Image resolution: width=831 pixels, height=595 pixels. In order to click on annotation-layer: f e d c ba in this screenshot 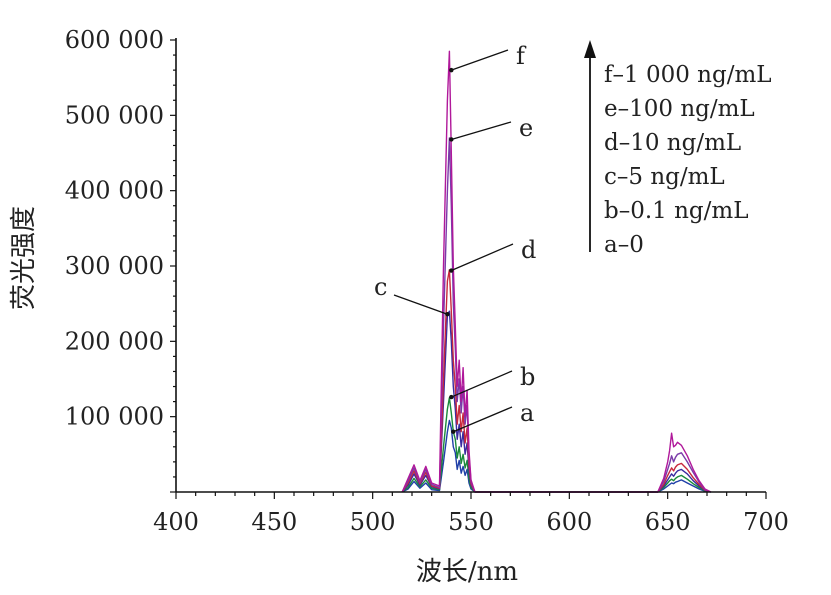, I will do `click(455, 238)`.